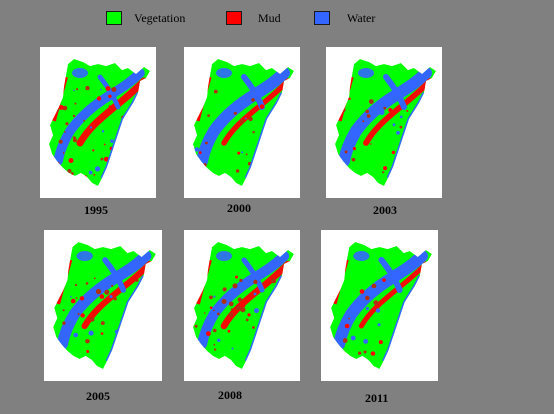 Image resolution: width=554 pixels, height=414 pixels. Describe the element at coordinates (269, 18) in the screenshot. I see `legend-label-mud: Mud` at that location.